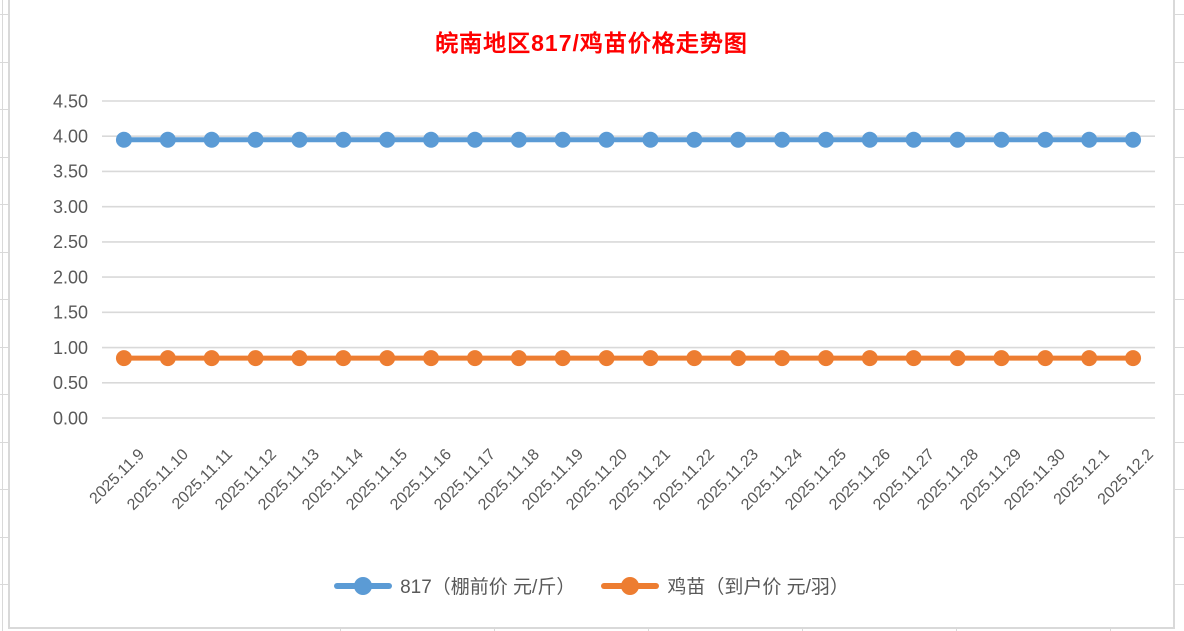  What do you see at coordinates (70, 383) in the screenshot?
I see `y-axis-tick-label: 0.50` at bounding box center [70, 383].